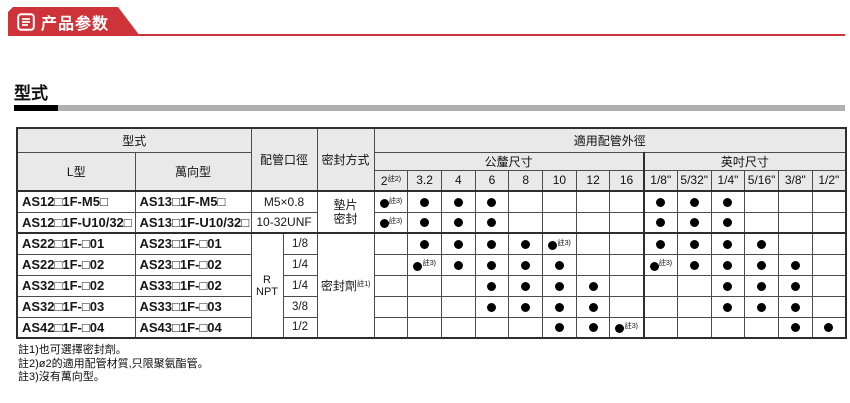  Describe the element at coordinates (134, 140) in the screenshot. I see `header-model-group: 型式` at that location.